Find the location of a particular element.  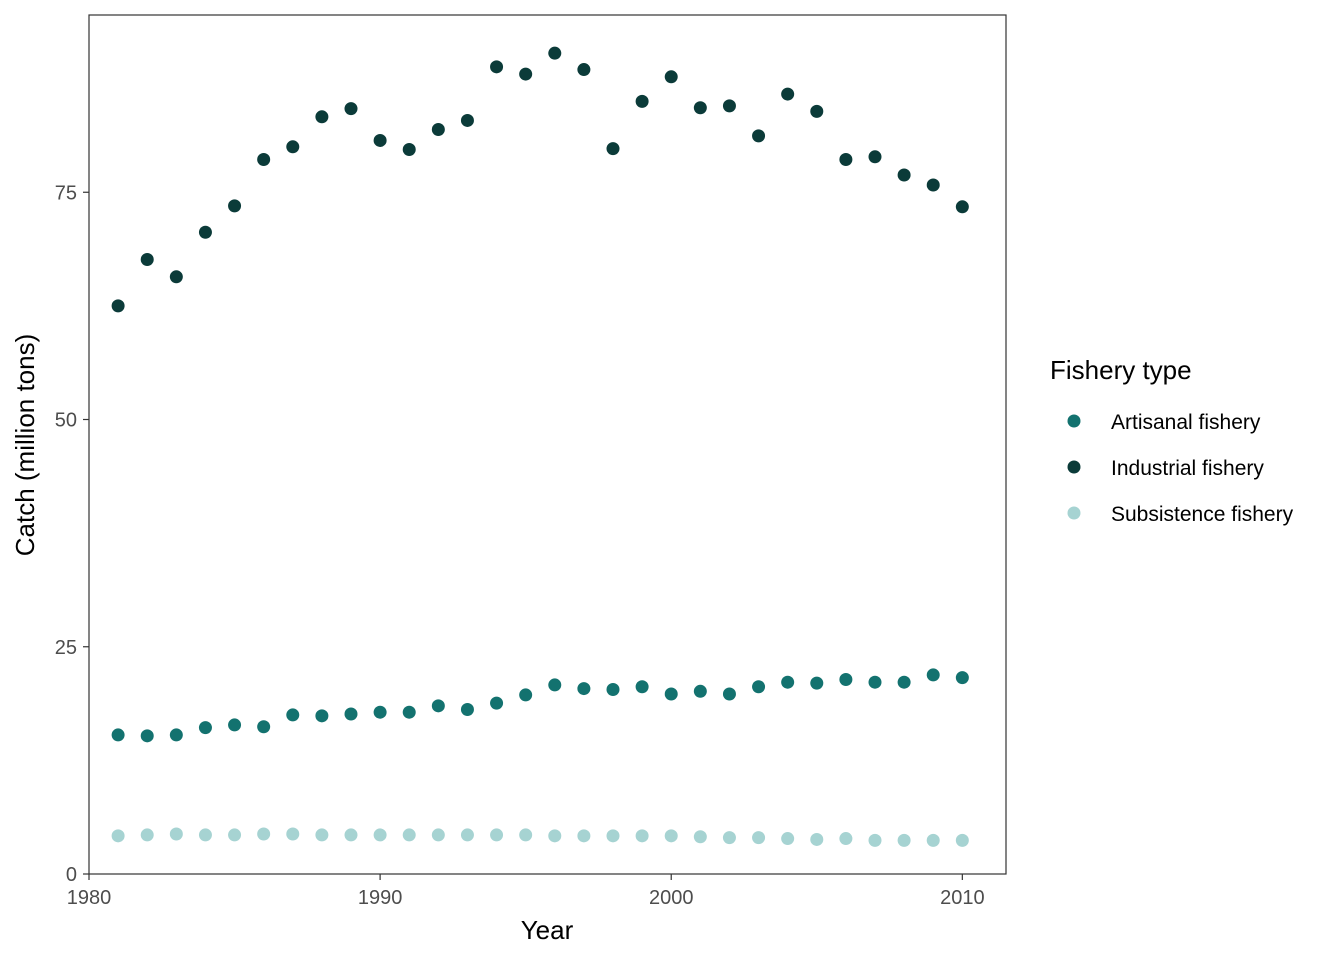

x-axis-title: Year is located at coordinates (547, 930).